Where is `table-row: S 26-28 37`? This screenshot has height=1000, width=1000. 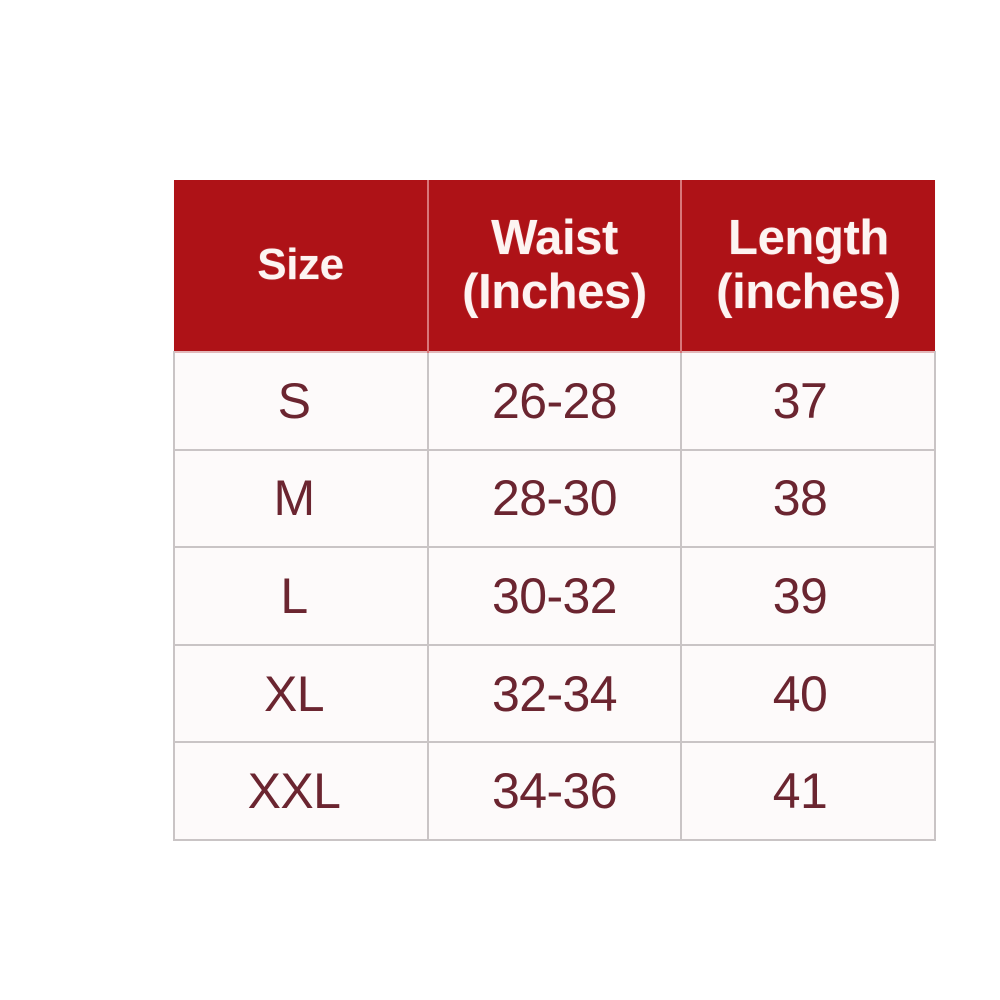
table-row: S 26-28 37 is located at coordinates (554, 401).